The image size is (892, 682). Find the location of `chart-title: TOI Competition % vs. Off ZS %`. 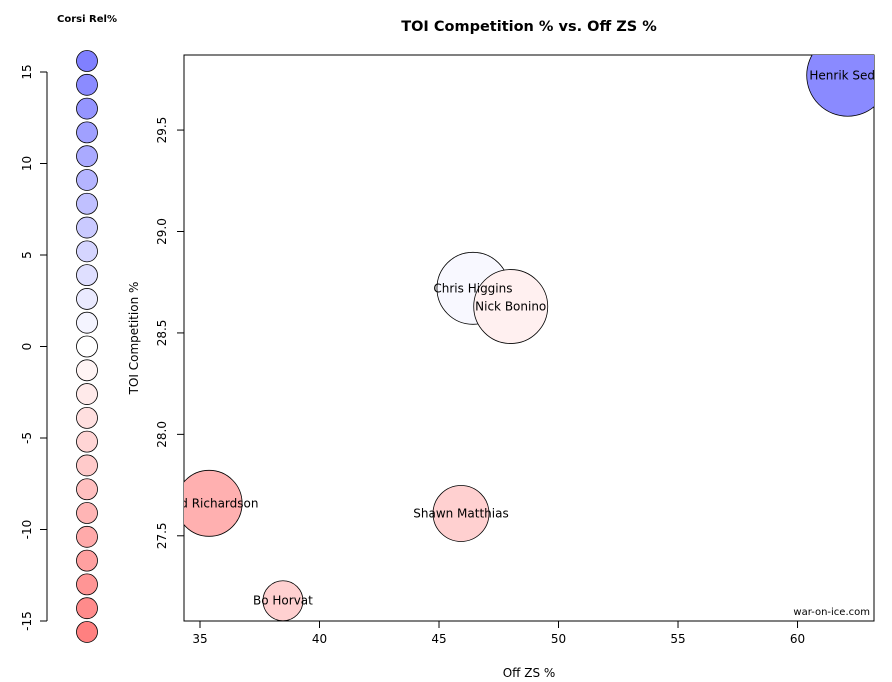

chart-title: TOI Competition % vs. Off ZS % is located at coordinates (529, 27).